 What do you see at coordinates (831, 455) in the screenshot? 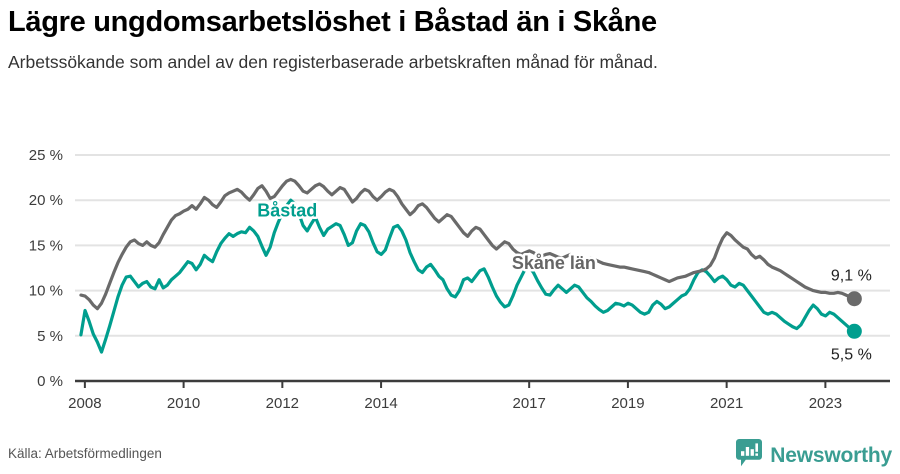
I see `brand-name: Newsworthy` at bounding box center [831, 455].